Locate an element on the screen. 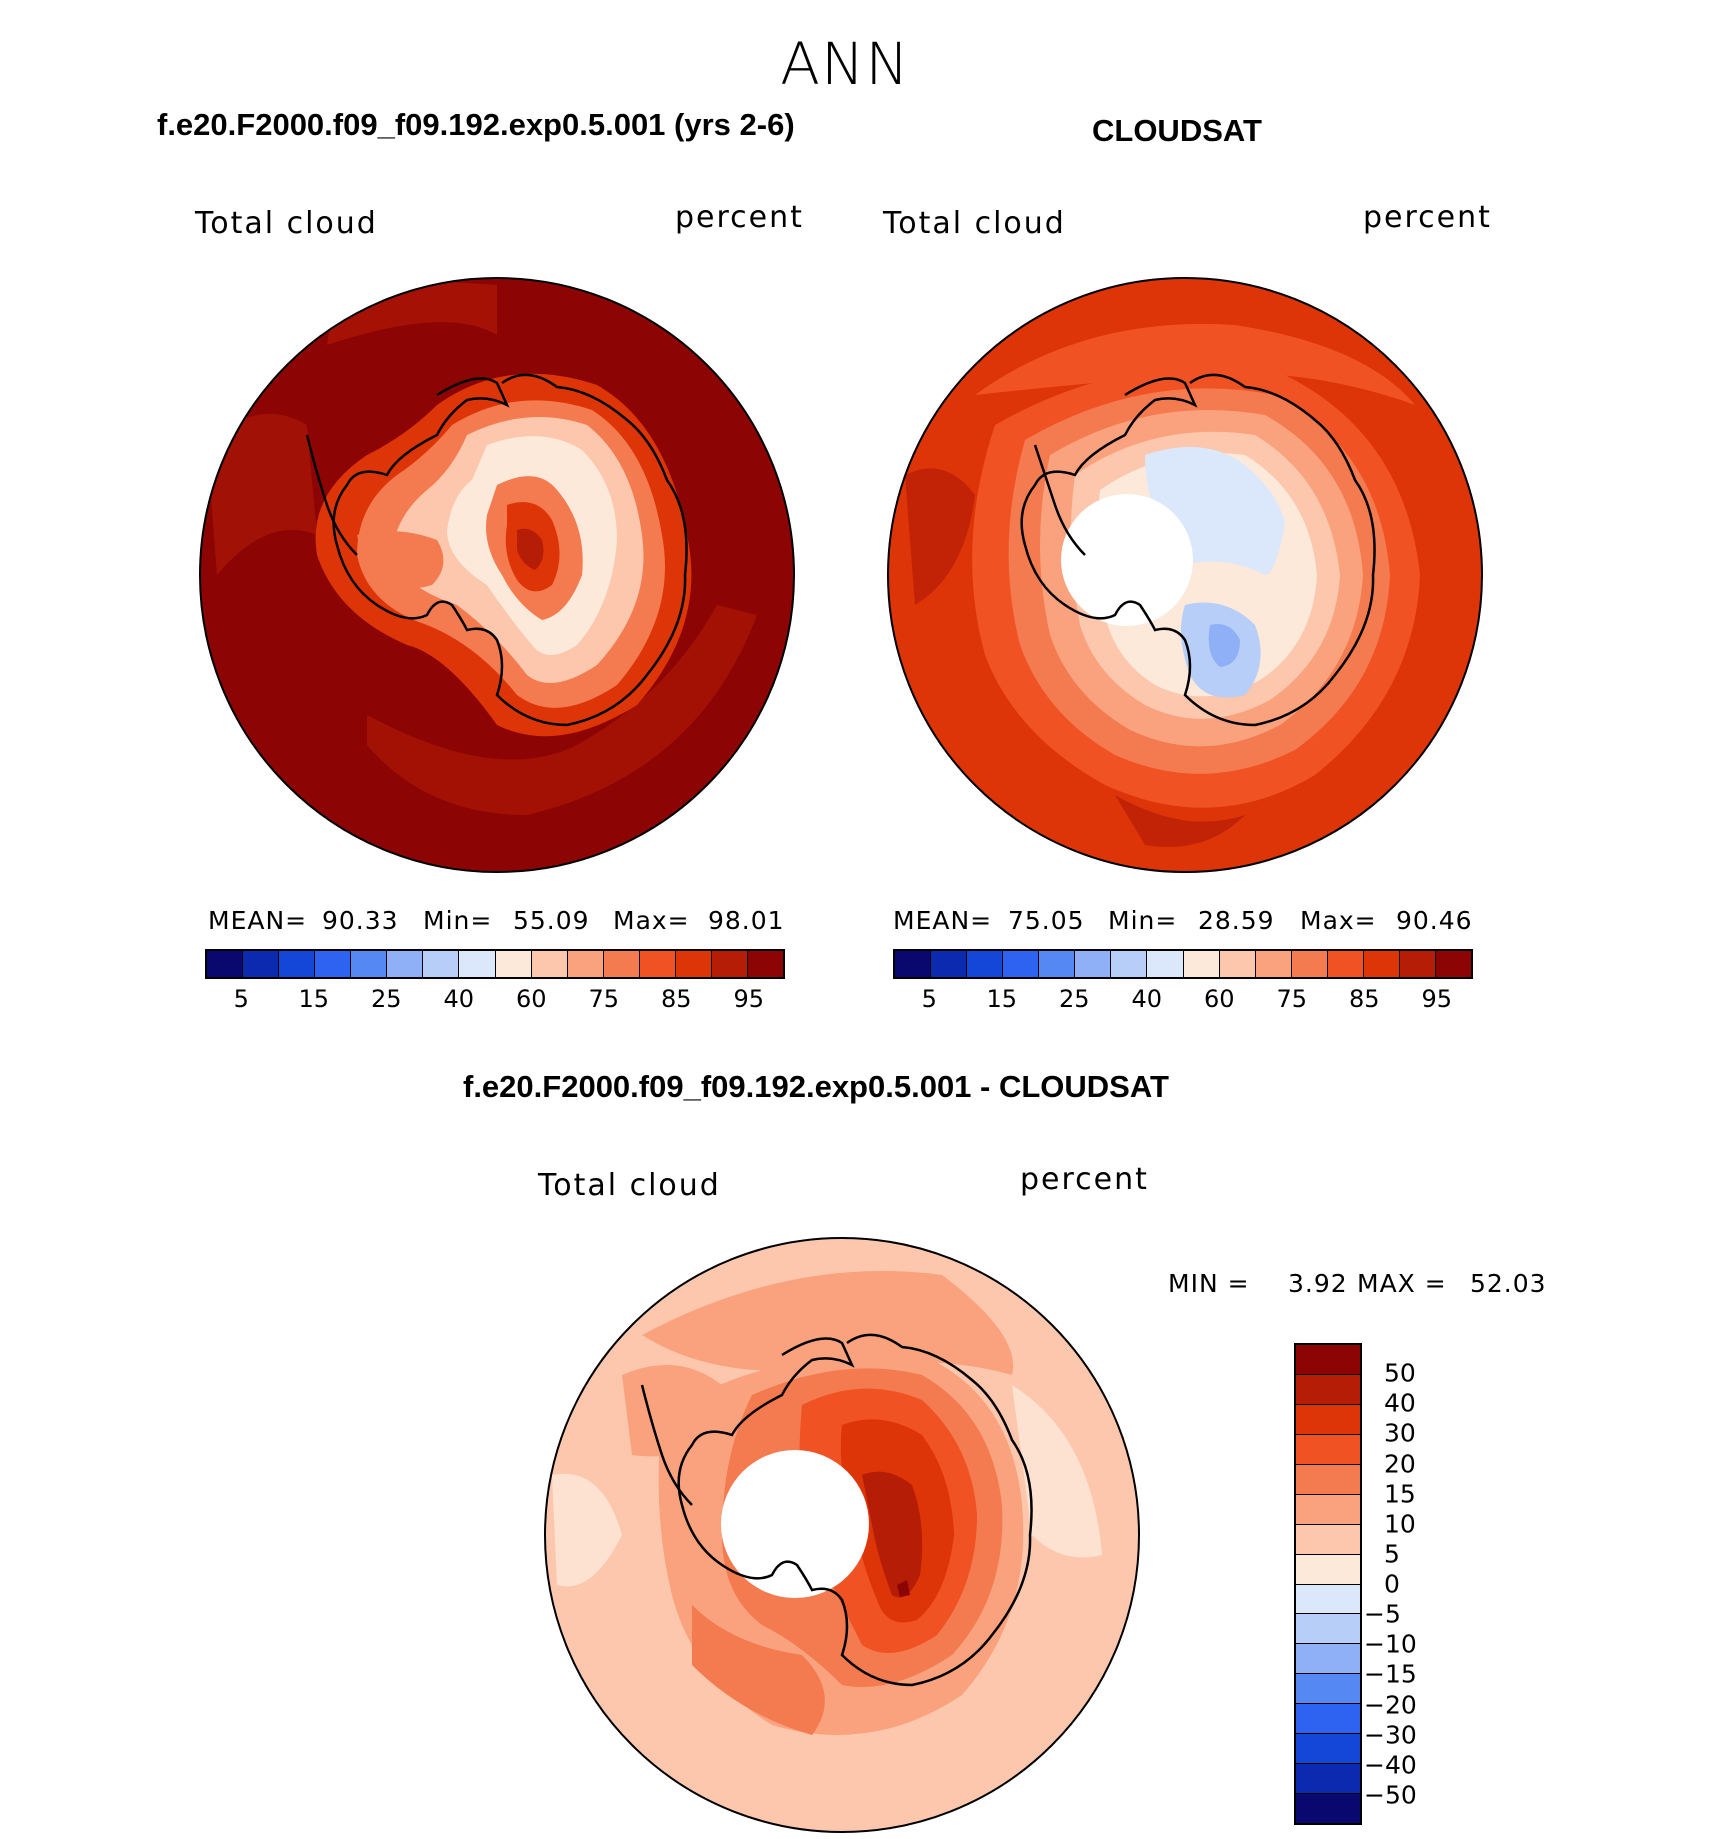 This screenshot has width=1710, height=1839. panel1-coastline is located at coordinates (510, 550).